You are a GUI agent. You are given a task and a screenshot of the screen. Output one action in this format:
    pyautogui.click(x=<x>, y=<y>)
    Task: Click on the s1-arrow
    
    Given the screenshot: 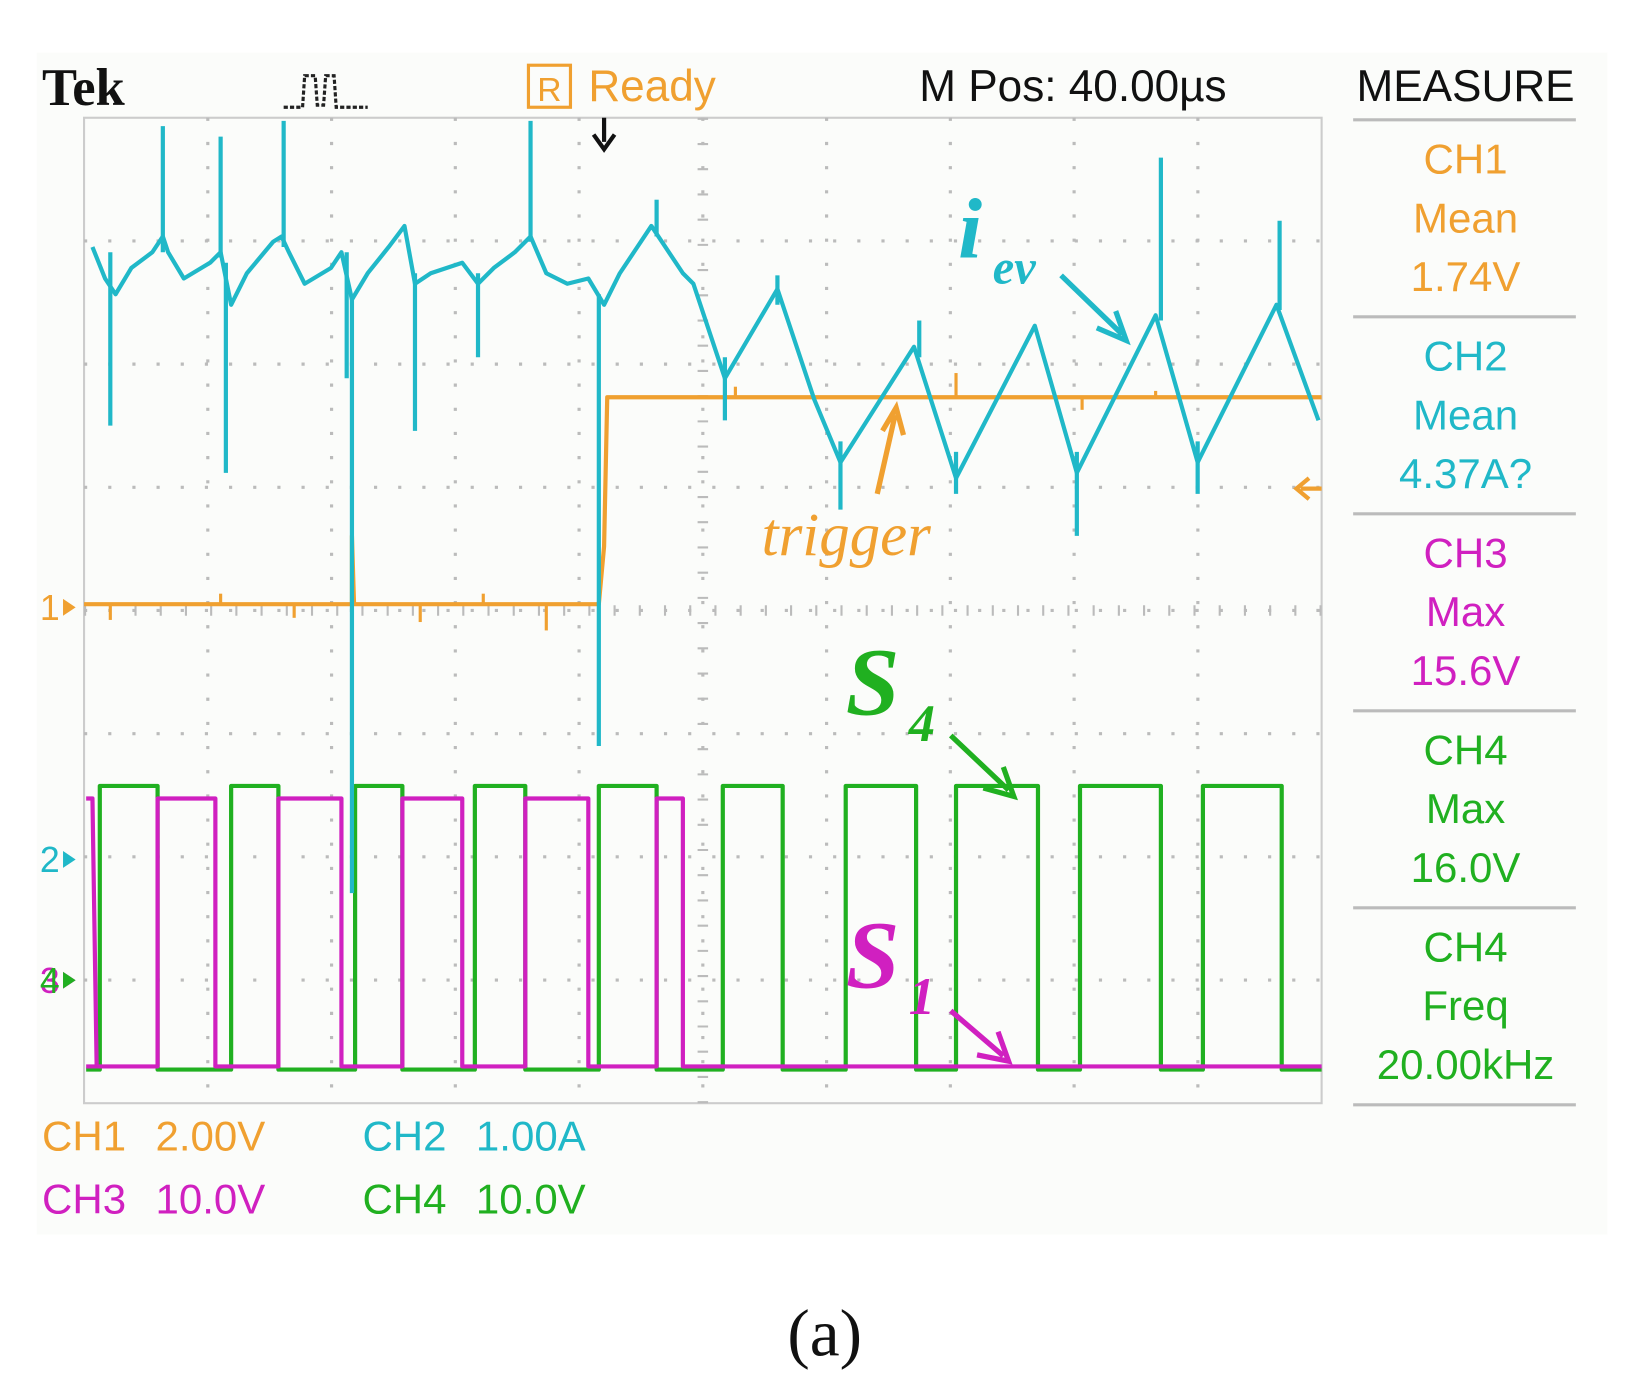 What is the action you would take?
    pyautogui.click(x=981, y=1036)
    